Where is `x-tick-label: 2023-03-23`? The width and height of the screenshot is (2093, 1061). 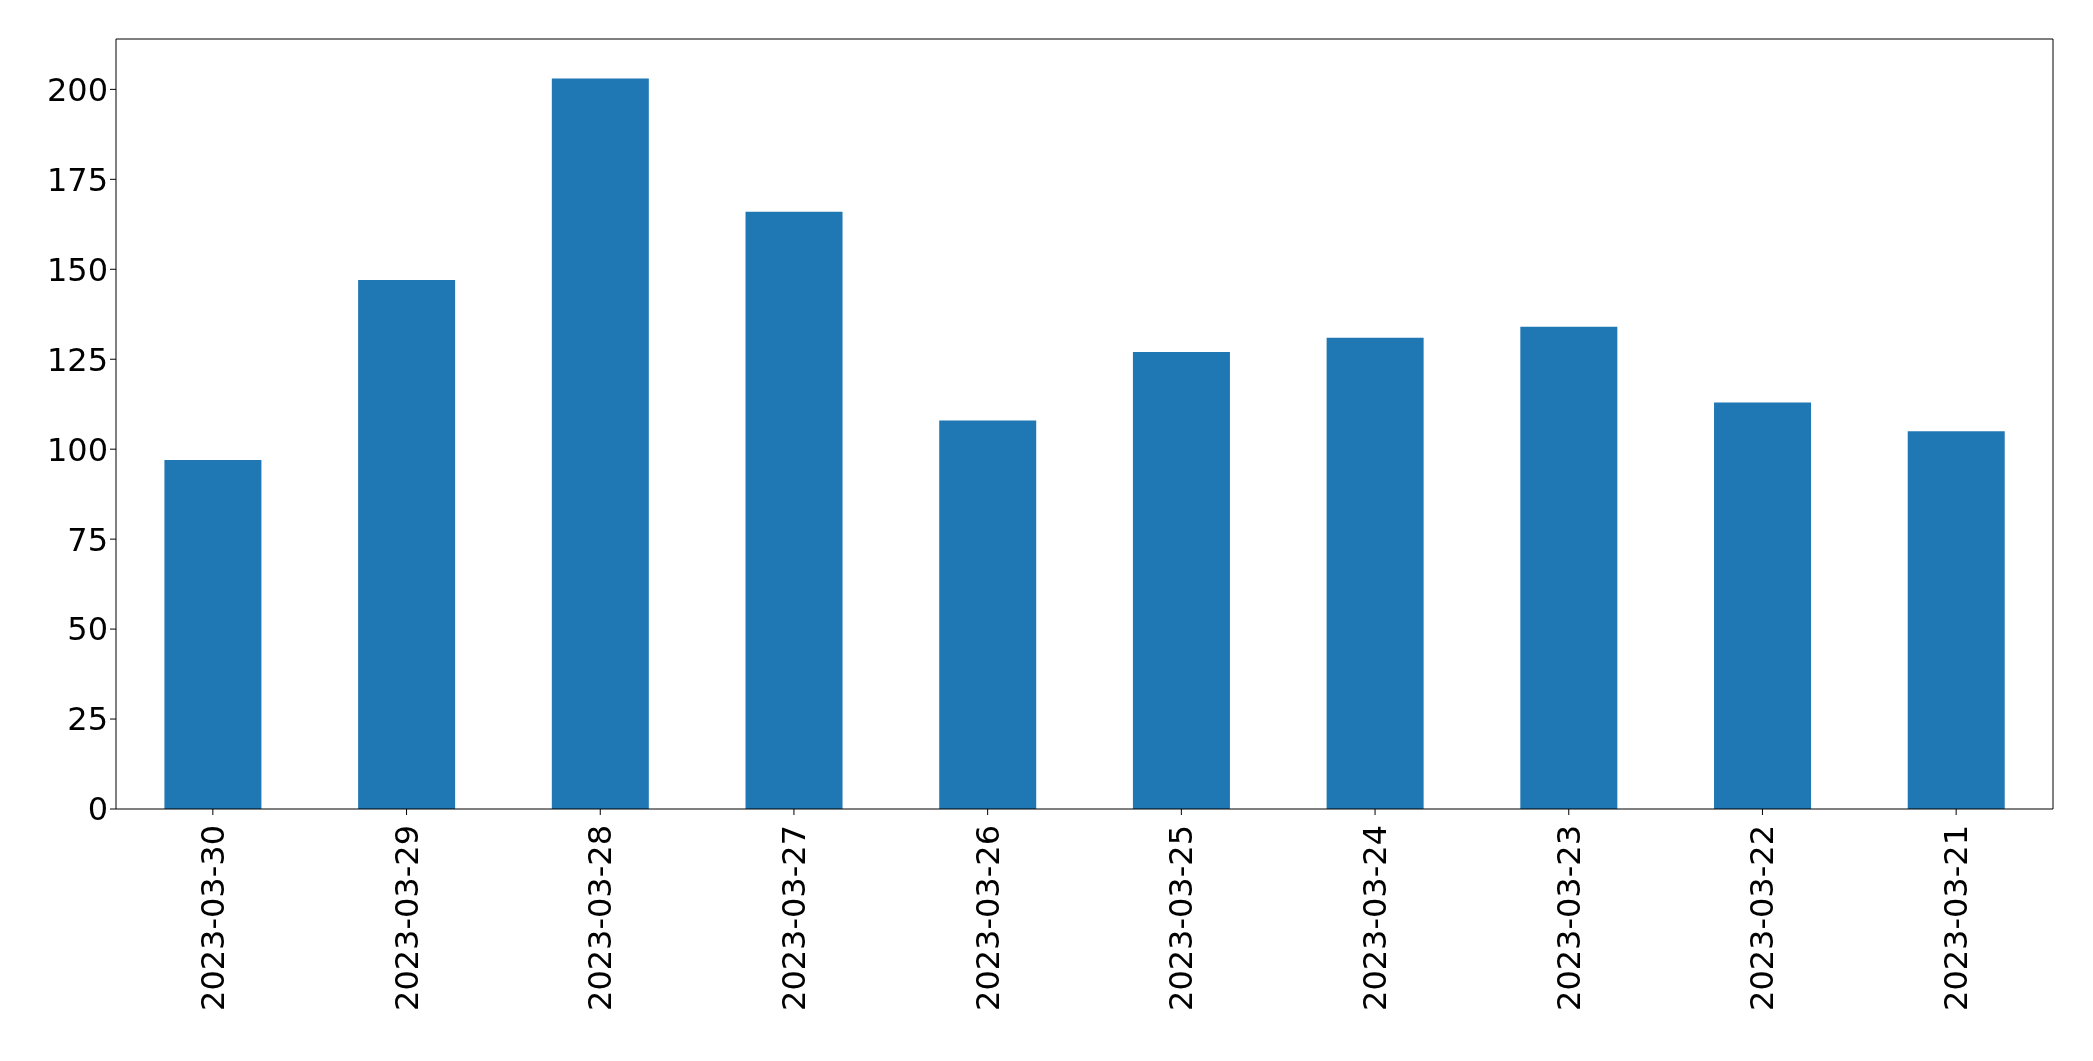 x-tick-label: 2023-03-23 is located at coordinates (1568, 918).